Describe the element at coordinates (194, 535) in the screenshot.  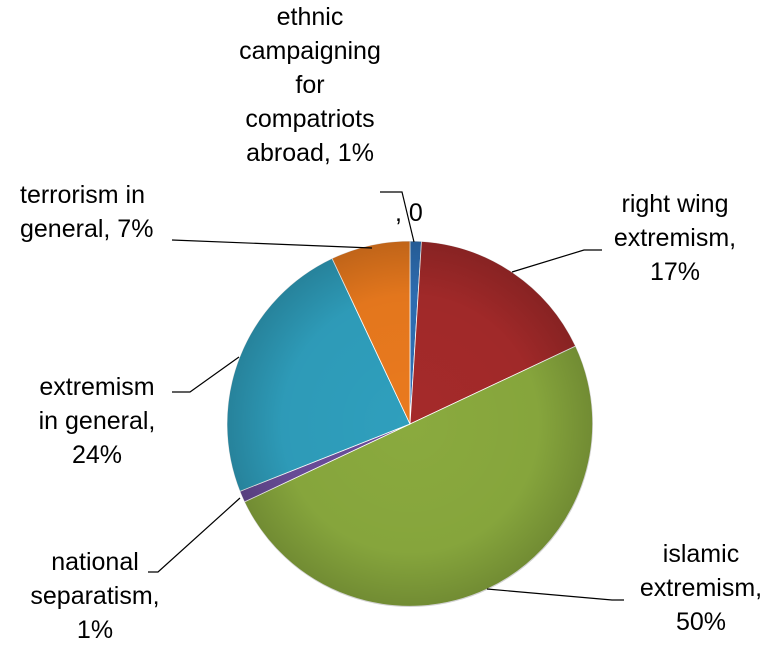
I see `leader-line-national` at that location.